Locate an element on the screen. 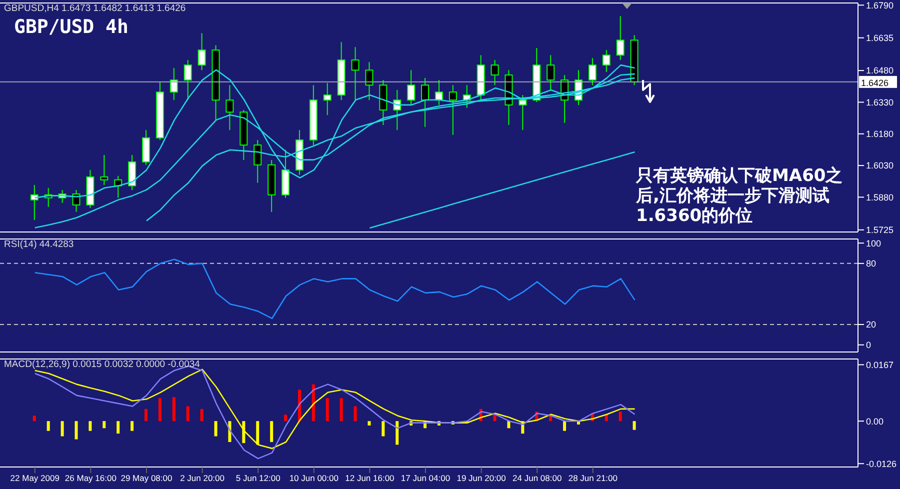 This screenshot has width=900, height=489. y-tick-label: 1.6030 is located at coordinates (880, 165).